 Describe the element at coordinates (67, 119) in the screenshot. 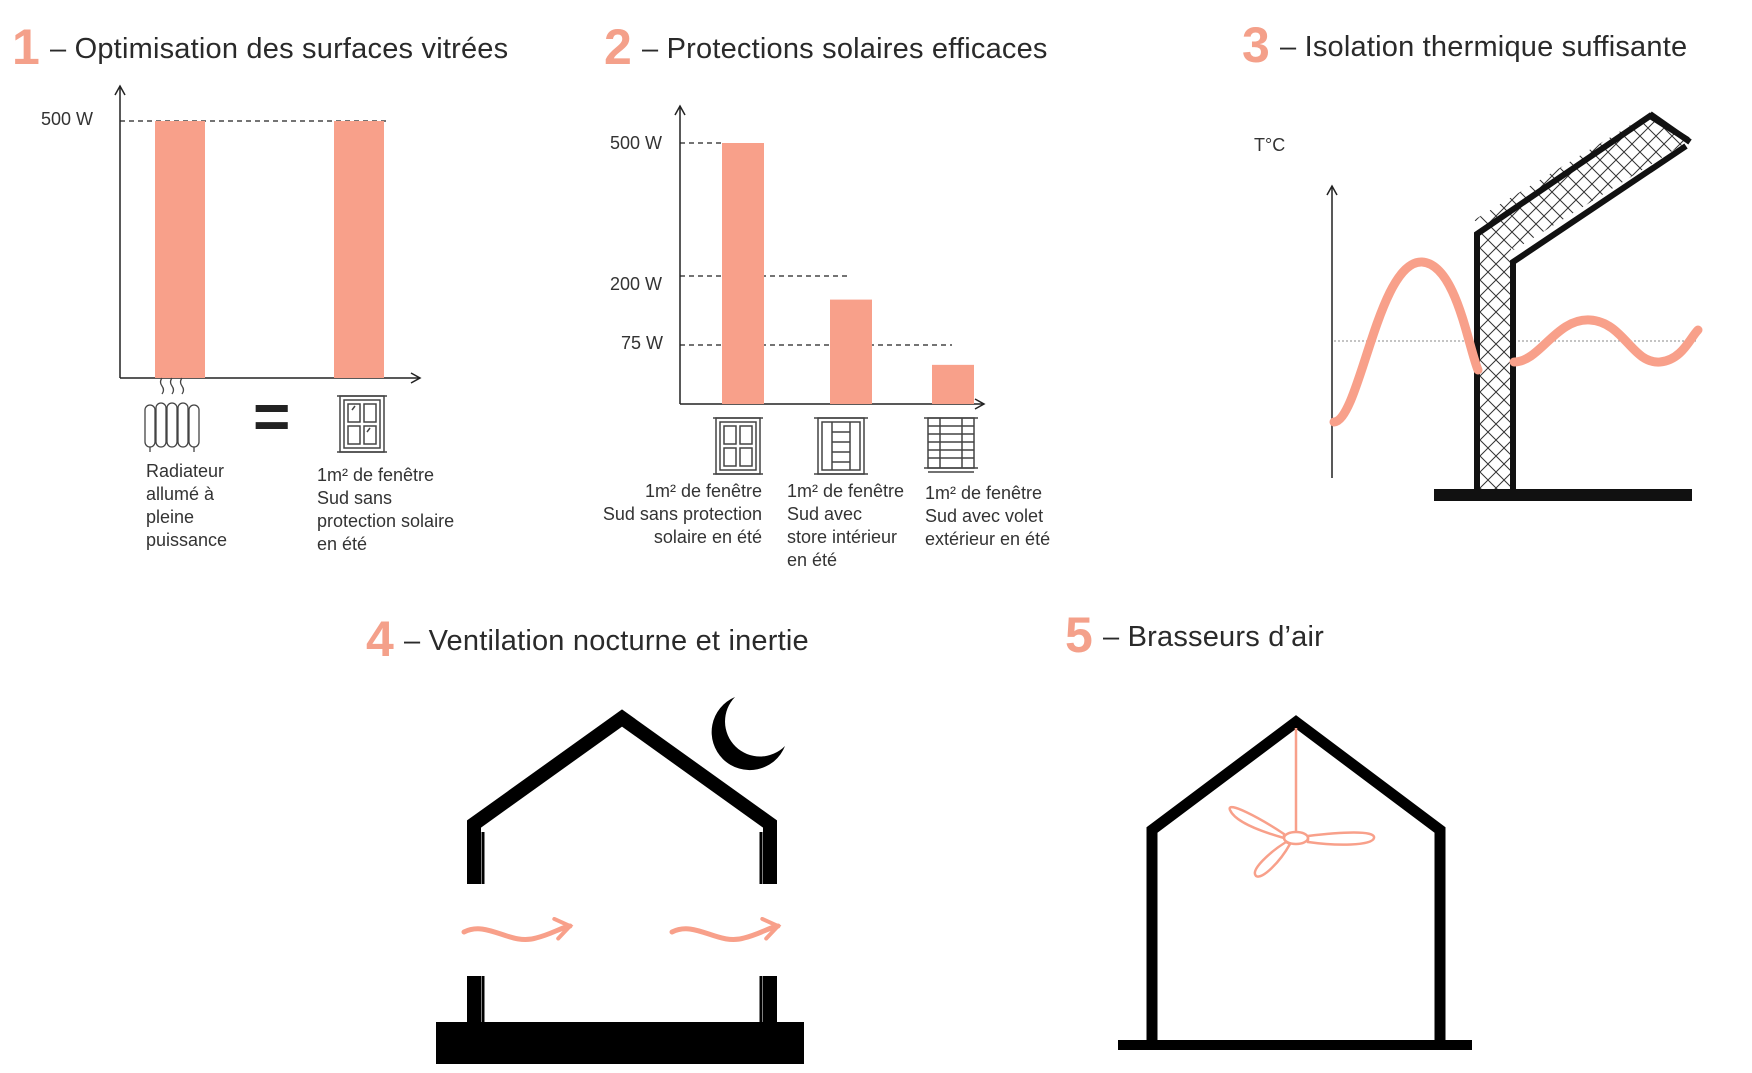

I see `chart1-tick-500: 500 W` at that location.